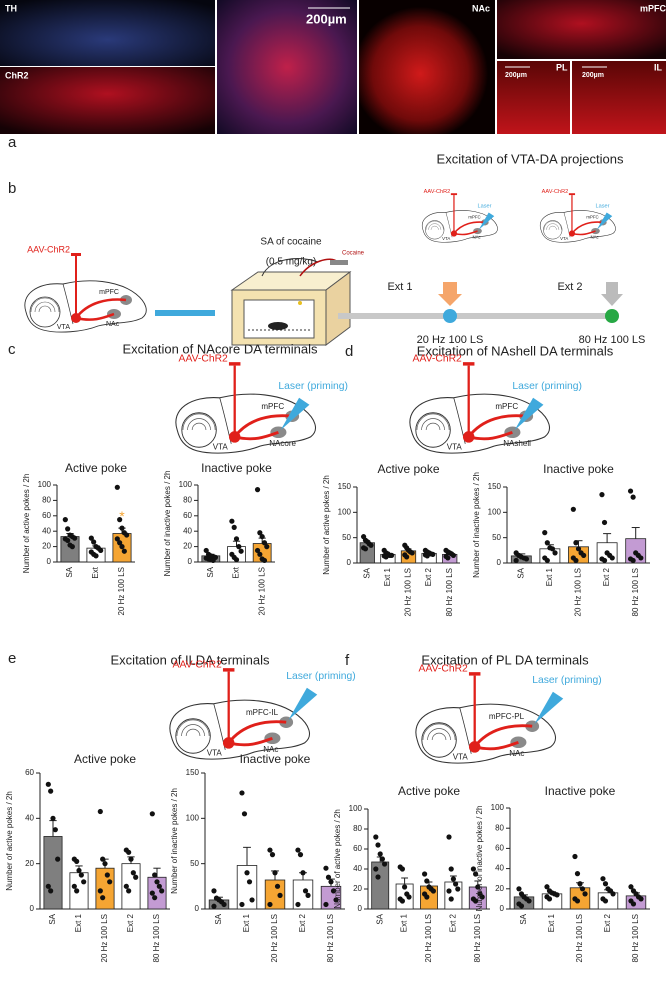  What do you see at coordinates (612, 340) in the screenshot?
I see `stim-label: 80 Hz 100 LS` at bounding box center [612, 340].